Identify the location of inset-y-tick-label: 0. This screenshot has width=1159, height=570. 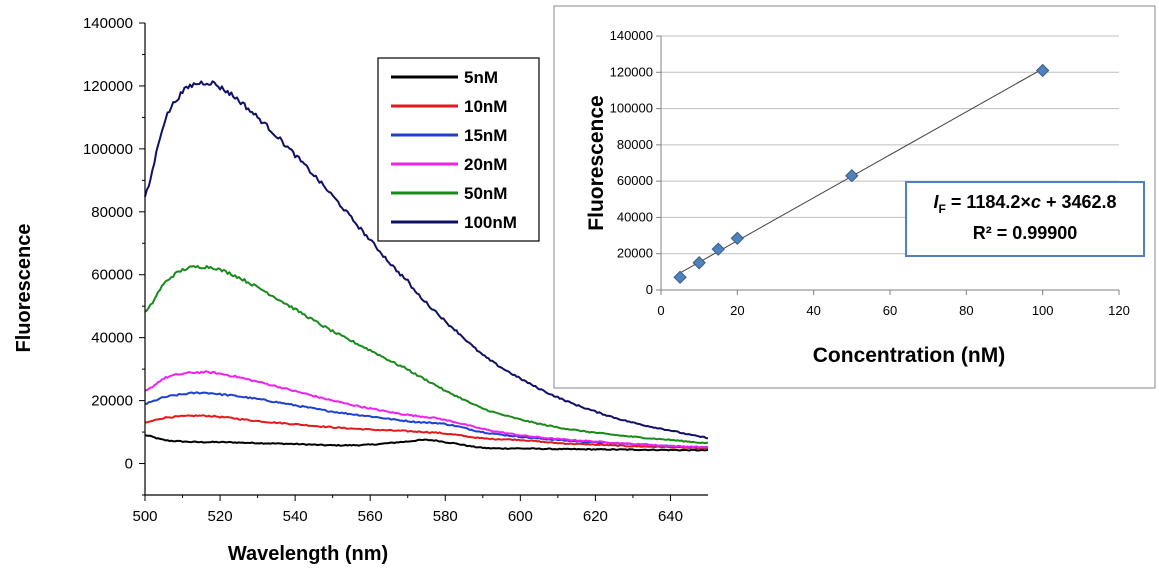
(649, 289).